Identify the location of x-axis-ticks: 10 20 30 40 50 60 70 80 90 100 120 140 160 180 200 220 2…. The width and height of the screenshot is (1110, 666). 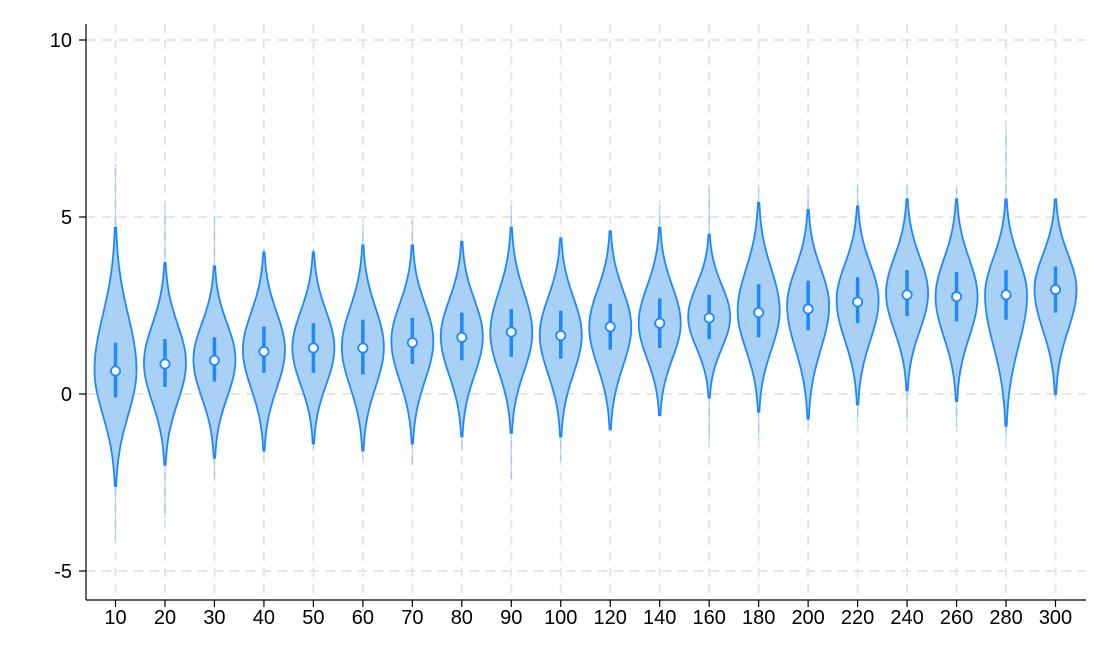
(588, 614).